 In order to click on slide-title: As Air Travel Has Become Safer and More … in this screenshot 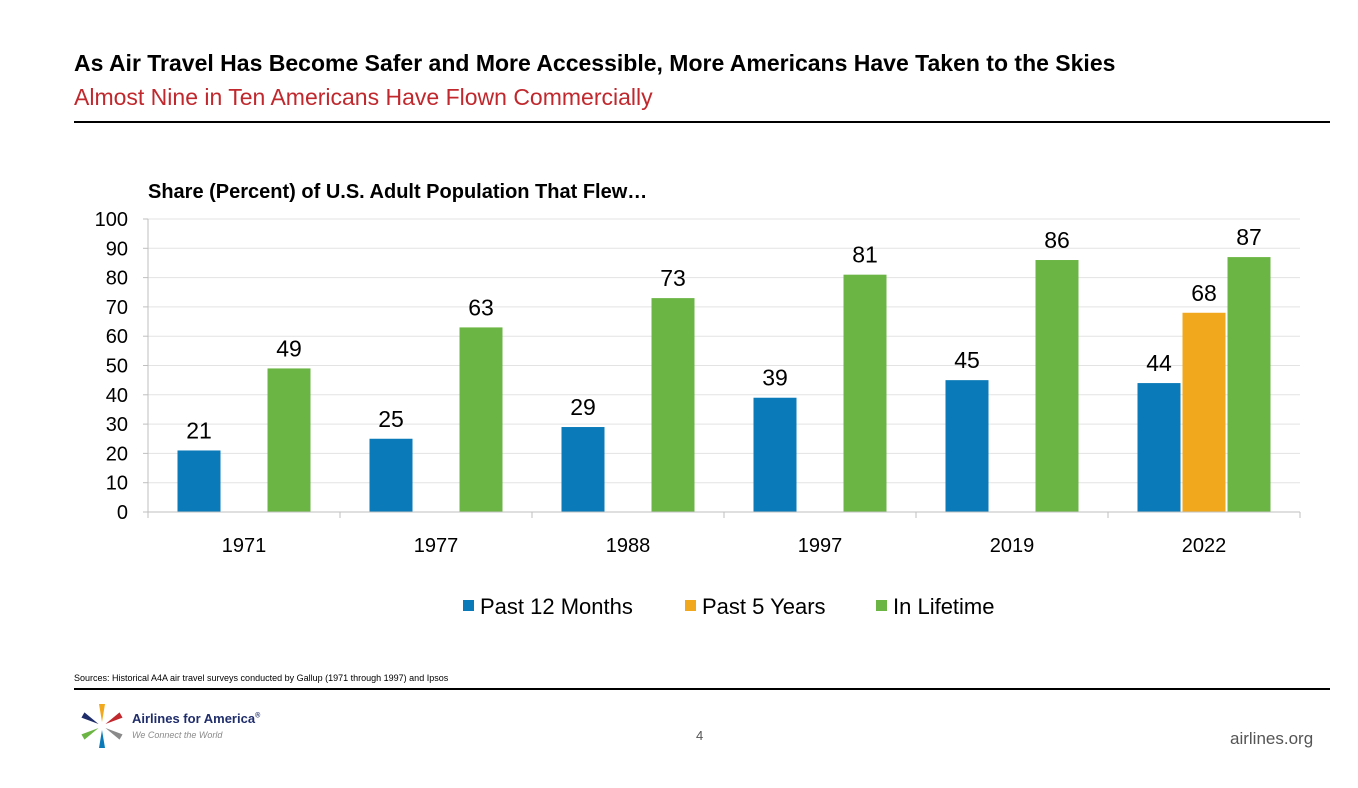, I will do `click(595, 63)`.